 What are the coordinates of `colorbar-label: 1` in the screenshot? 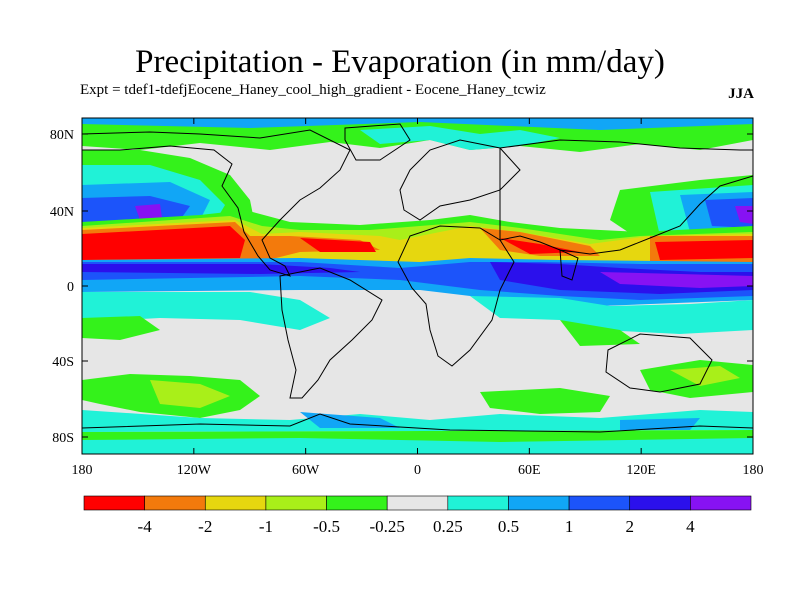 It's located at (569, 526).